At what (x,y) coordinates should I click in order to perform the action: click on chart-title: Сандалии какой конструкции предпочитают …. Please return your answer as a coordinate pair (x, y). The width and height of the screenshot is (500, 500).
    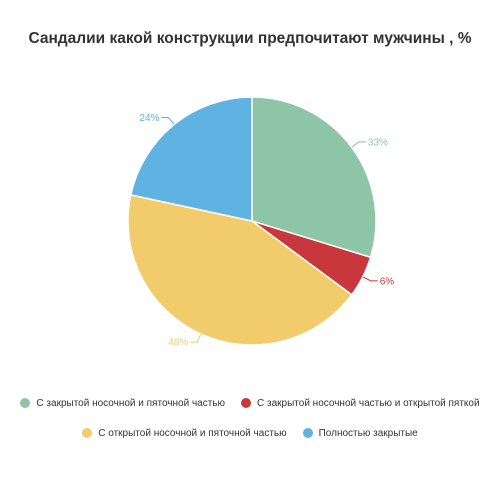
    Looking at the image, I should click on (250, 38).